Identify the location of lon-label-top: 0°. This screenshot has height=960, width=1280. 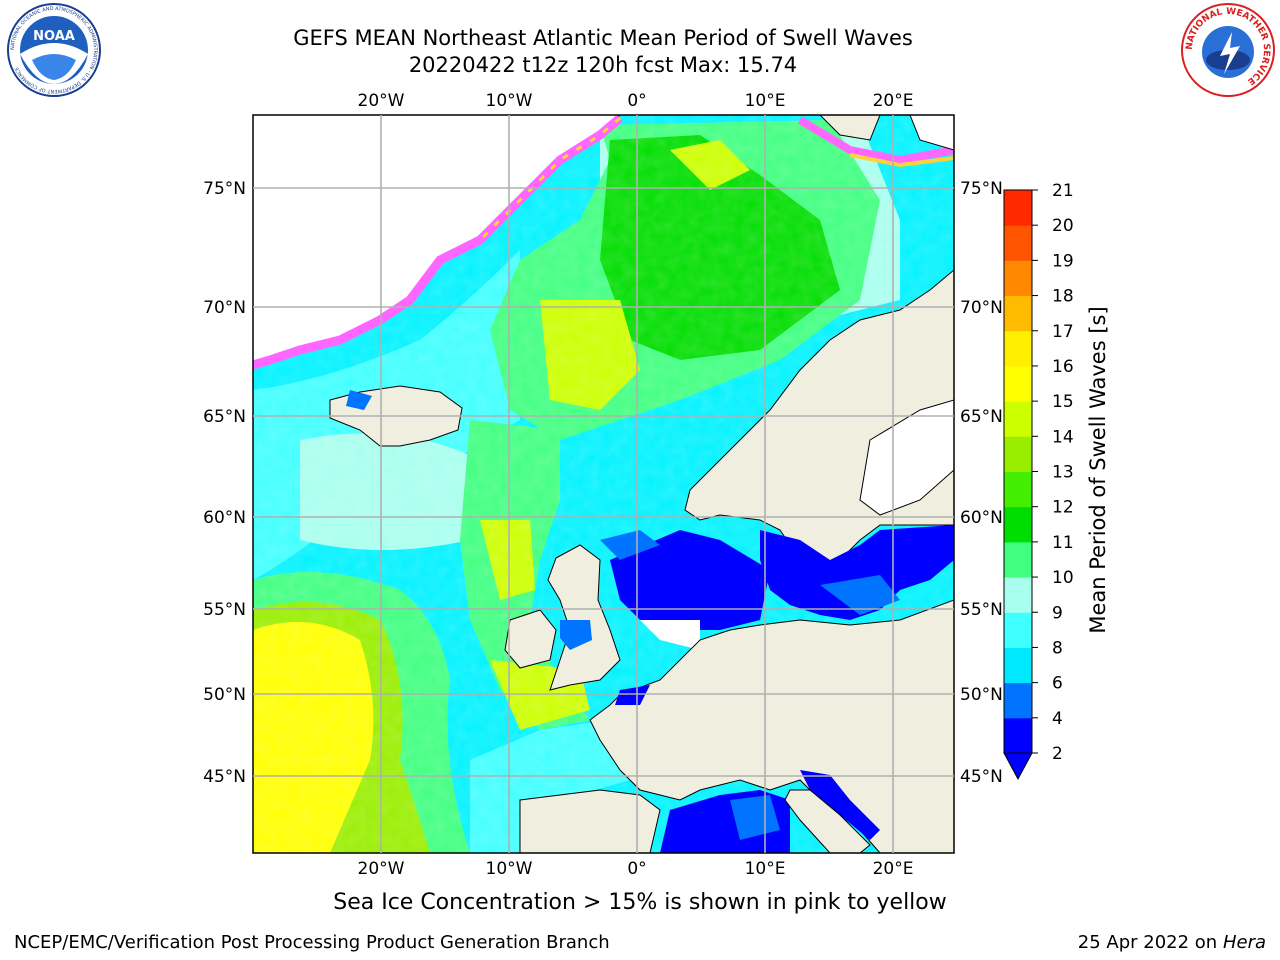
(636, 101).